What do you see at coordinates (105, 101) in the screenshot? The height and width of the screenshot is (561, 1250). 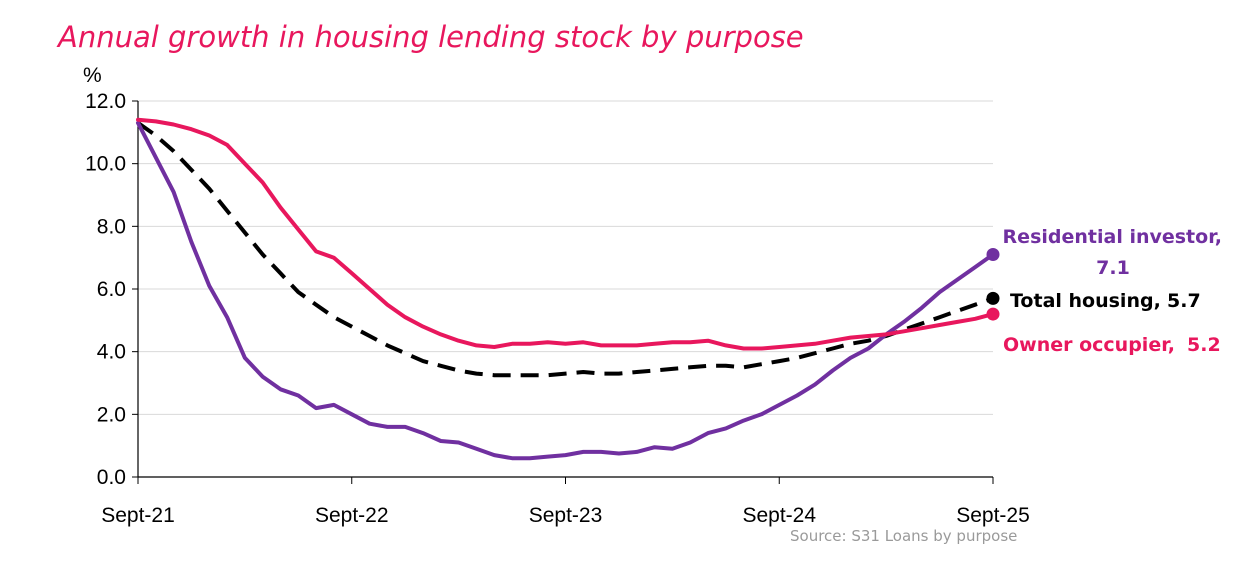 I see `y-tick-label: 12.0` at bounding box center [105, 101].